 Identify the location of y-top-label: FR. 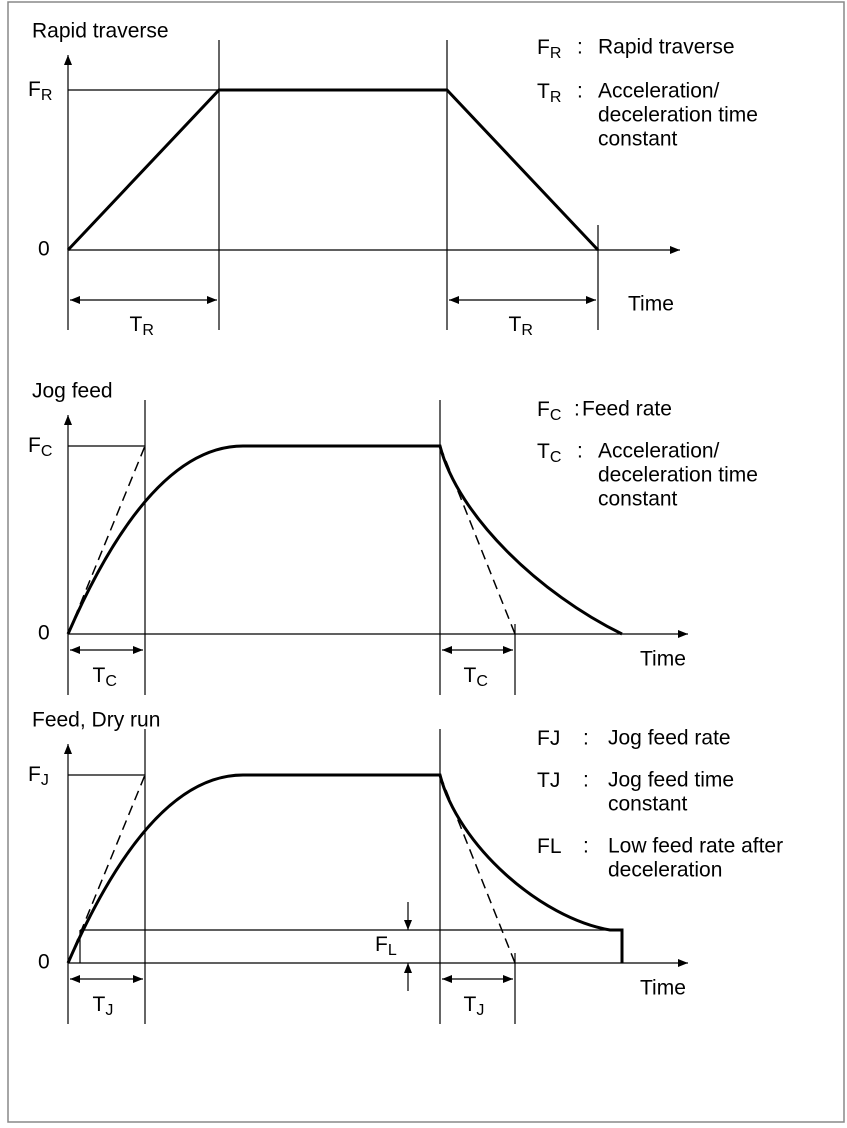
(40, 91).